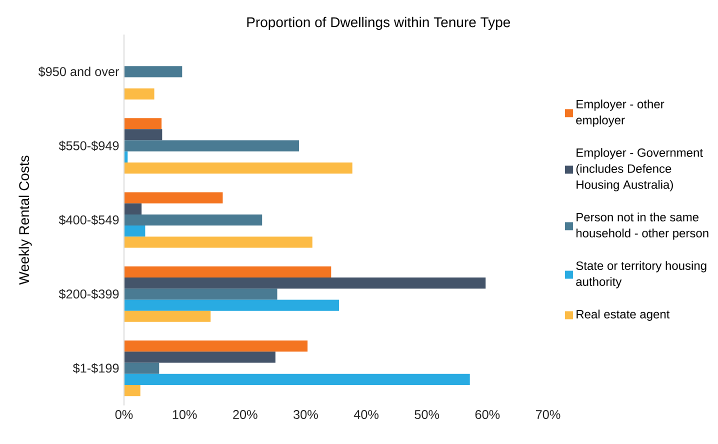 The image size is (718, 444). Describe the element at coordinates (88, 294) in the screenshot. I see `y-tick-label: $200-$399` at that location.